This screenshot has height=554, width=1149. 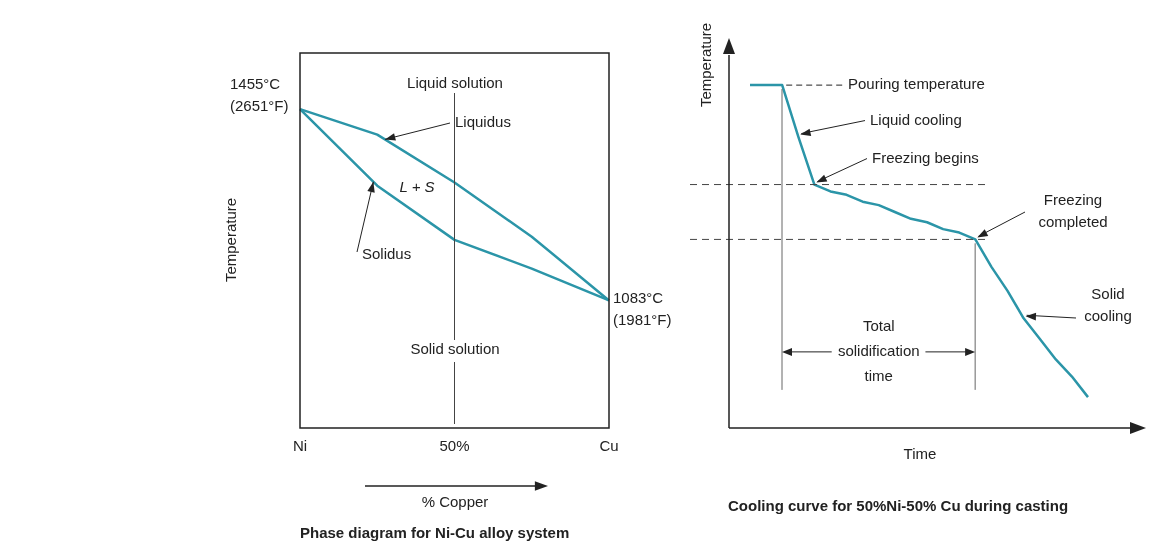 What do you see at coordinates (435, 533) in the screenshot?
I see `text: Phase diagram for Ni-Cu alloy system` at bounding box center [435, 533].